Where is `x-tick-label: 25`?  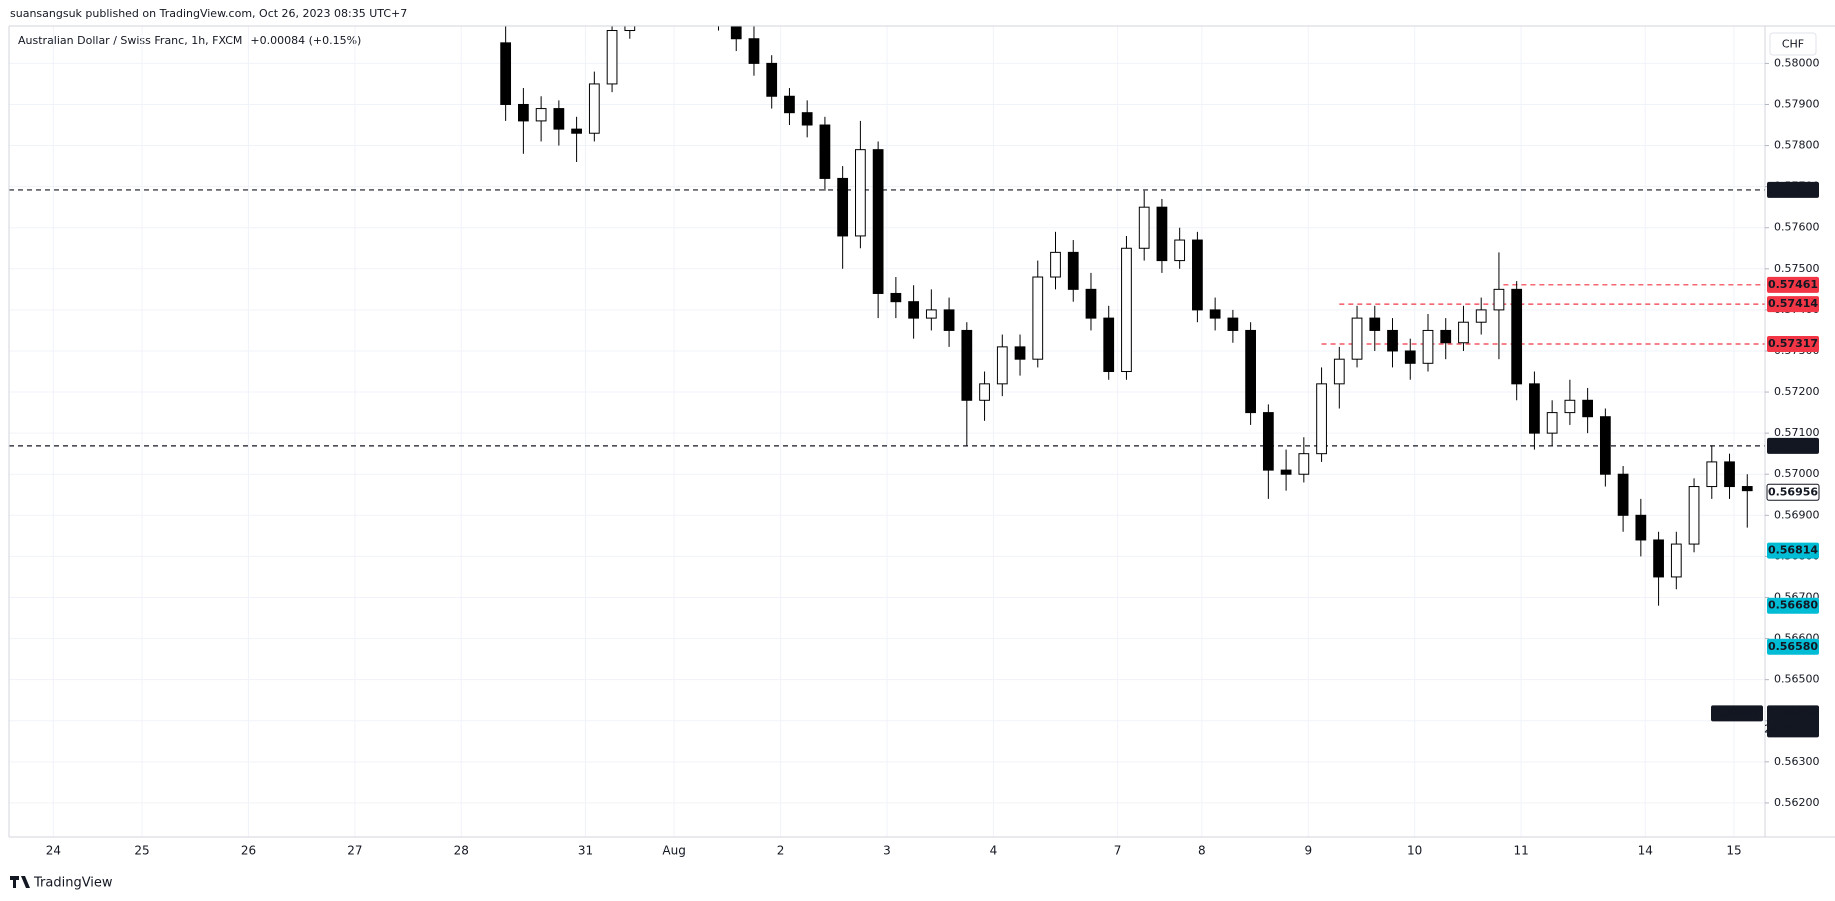 x-tick-label: 25 is located at coordinates (141, 851).